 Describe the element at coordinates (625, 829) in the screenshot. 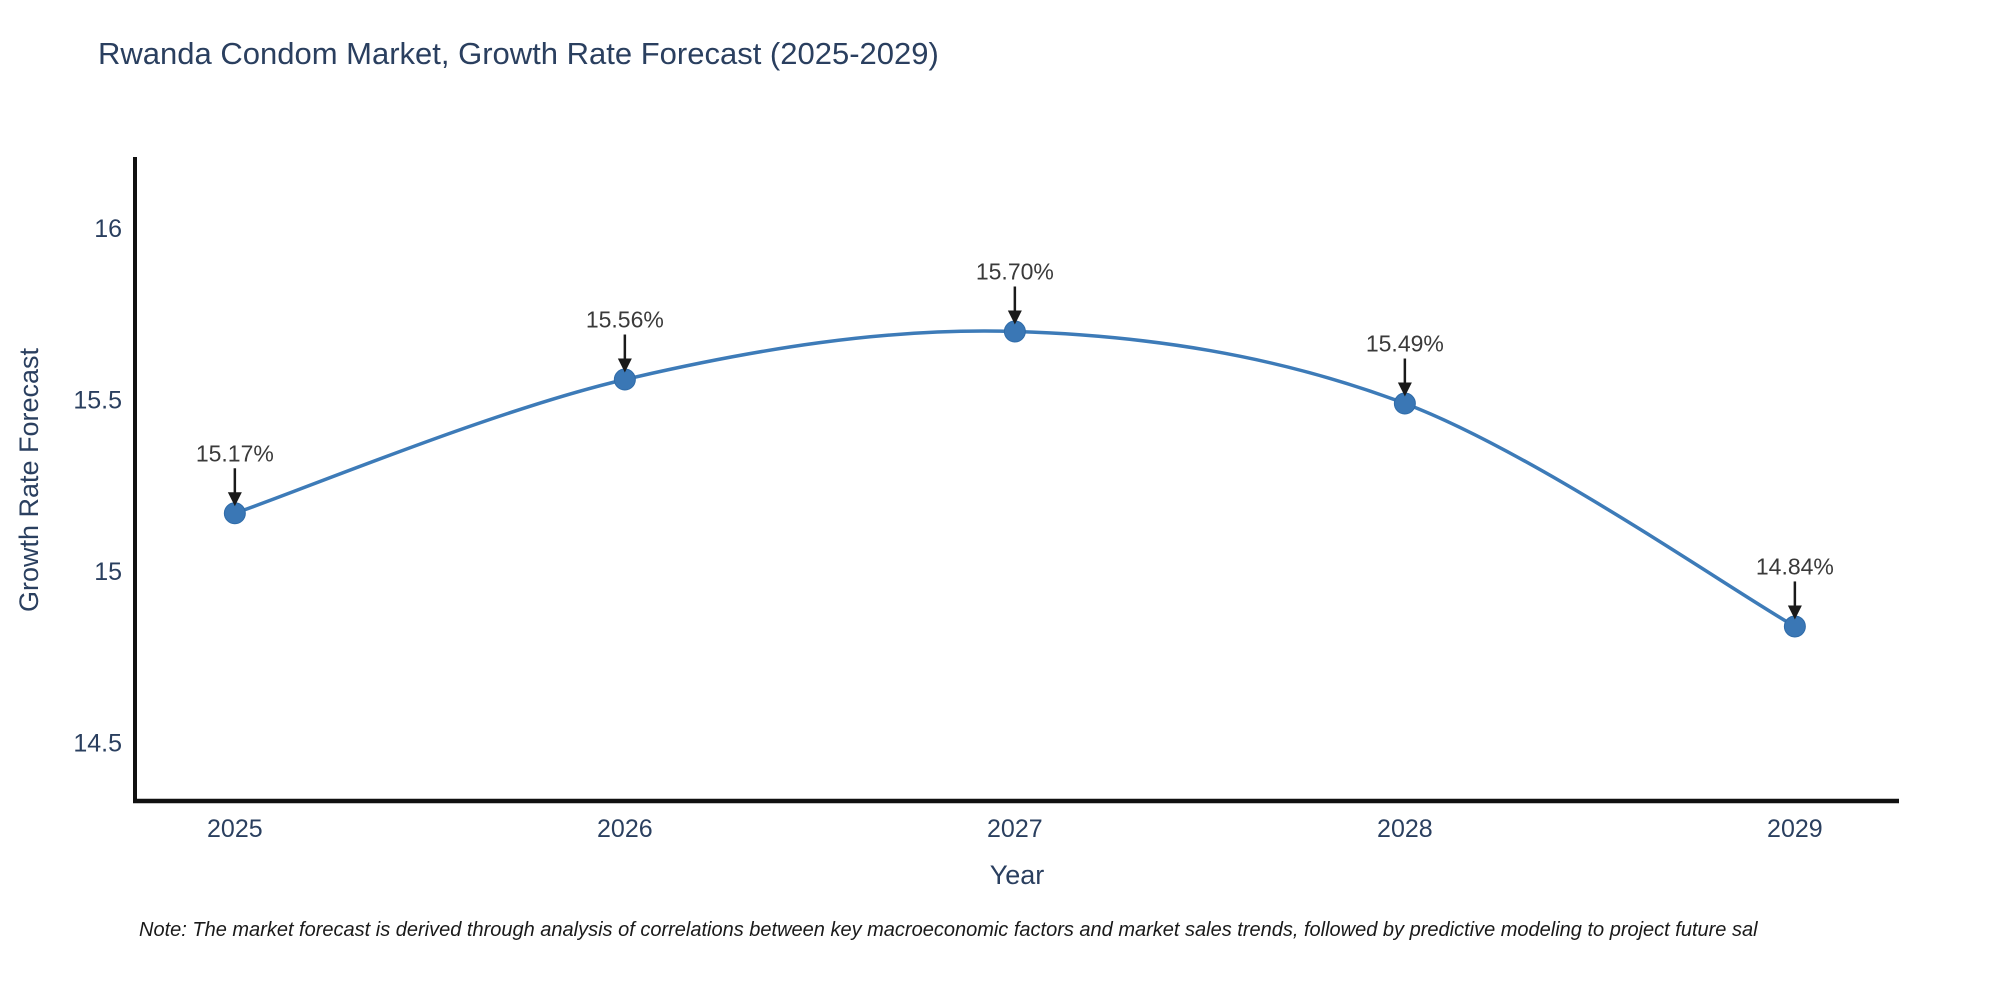

I see `x-tick-label: 2026` at that location.